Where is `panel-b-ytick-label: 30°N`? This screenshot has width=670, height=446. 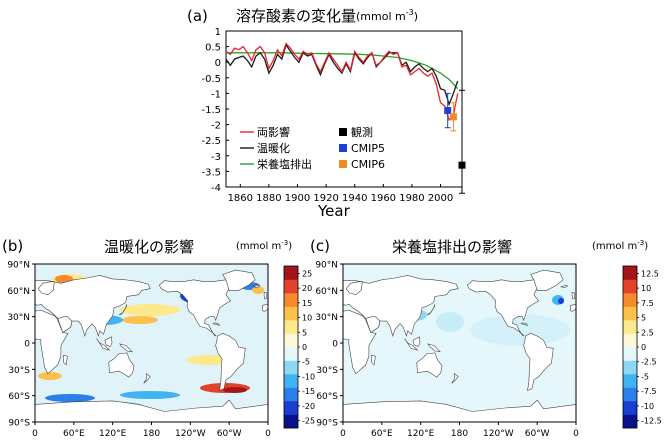 panel-b-ytick-label: 30°N is located at coordinates (18, 318).